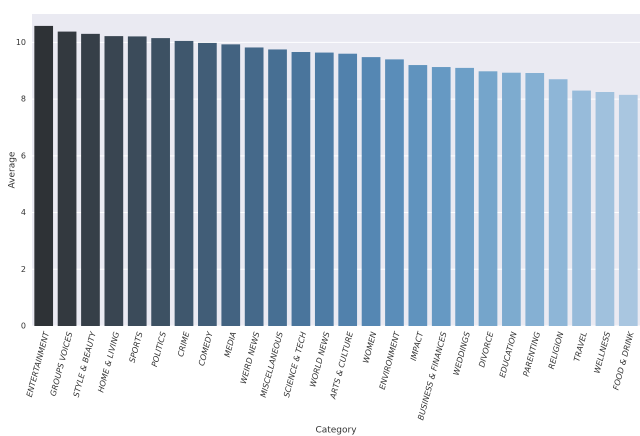 Image resolution: width=640 pixels, height=436 pixels. What do you see at coordinates (486, 349) in the screenshot?
I see `x-tick-label: DIVORCE` at bounding box center [486, 349].